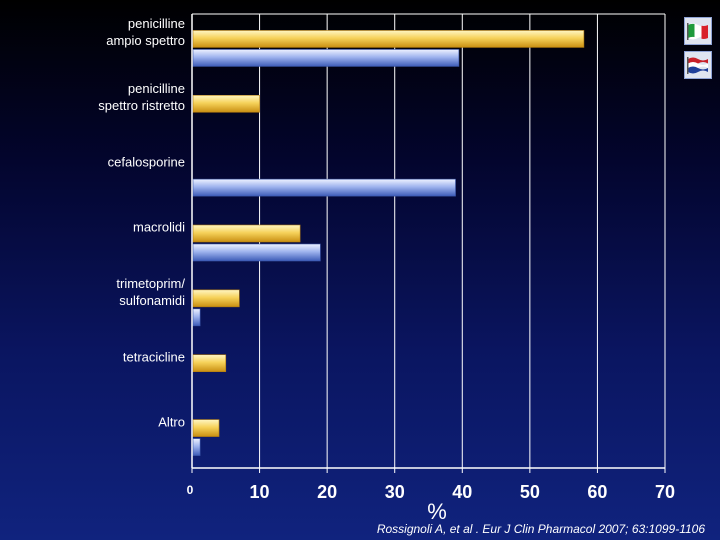 The image size is (720, 540). I want to click on legend-item-netherlands, so click(698, 65).